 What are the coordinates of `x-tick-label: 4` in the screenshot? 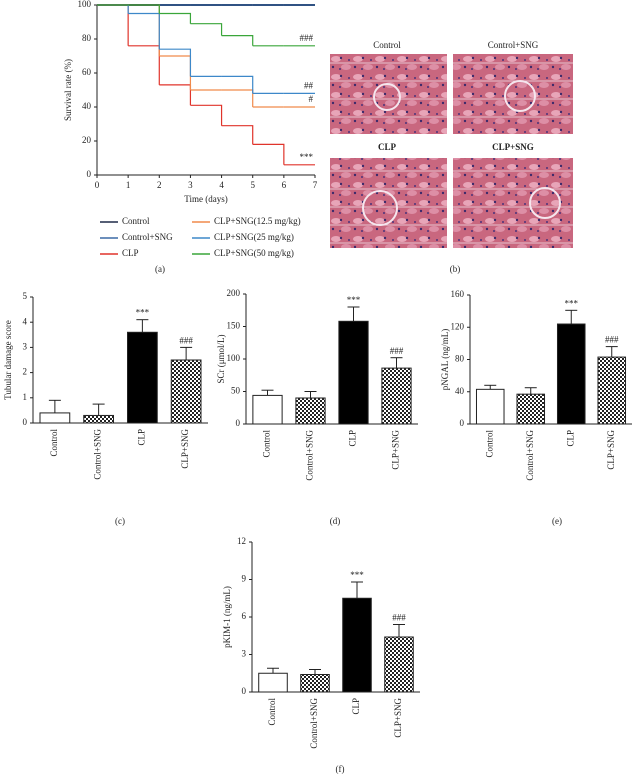 It's located at (221, 185).